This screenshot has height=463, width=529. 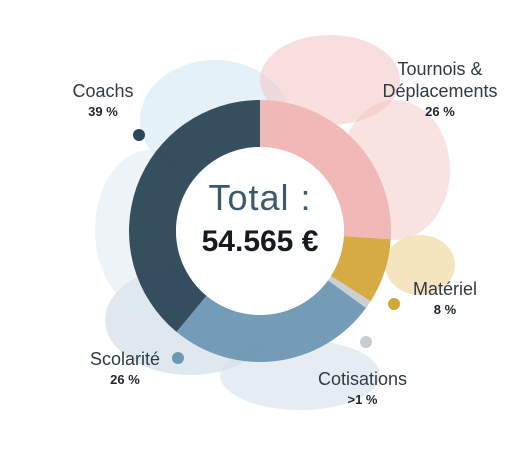 I want to click on label-coachs: Coachs 39 %, so click(x=103, y=101).